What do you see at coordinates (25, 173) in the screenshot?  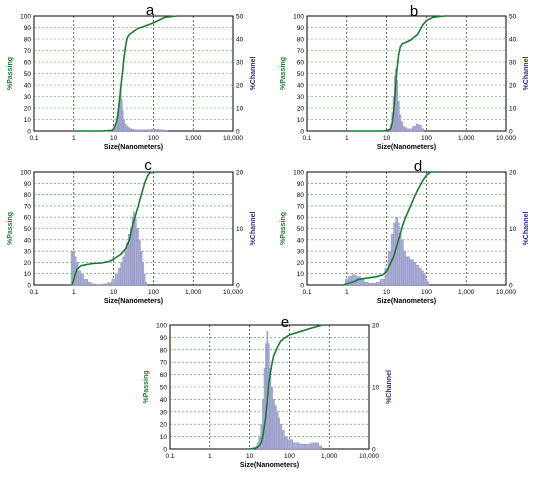 I see `y-tick-label: 100` at bounding box center [25, 173].